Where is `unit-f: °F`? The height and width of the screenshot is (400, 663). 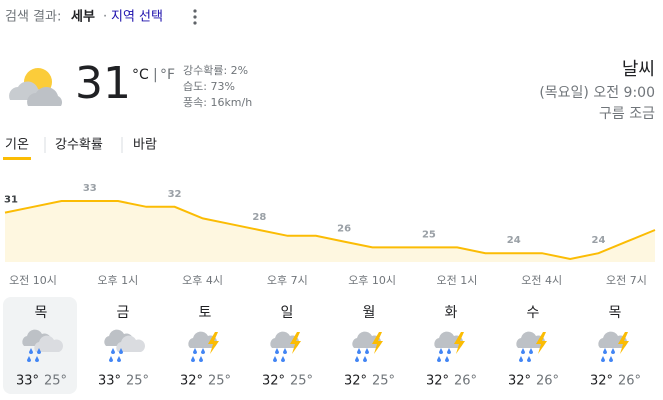
unit-f: °F is located at coordinates (167, 75).